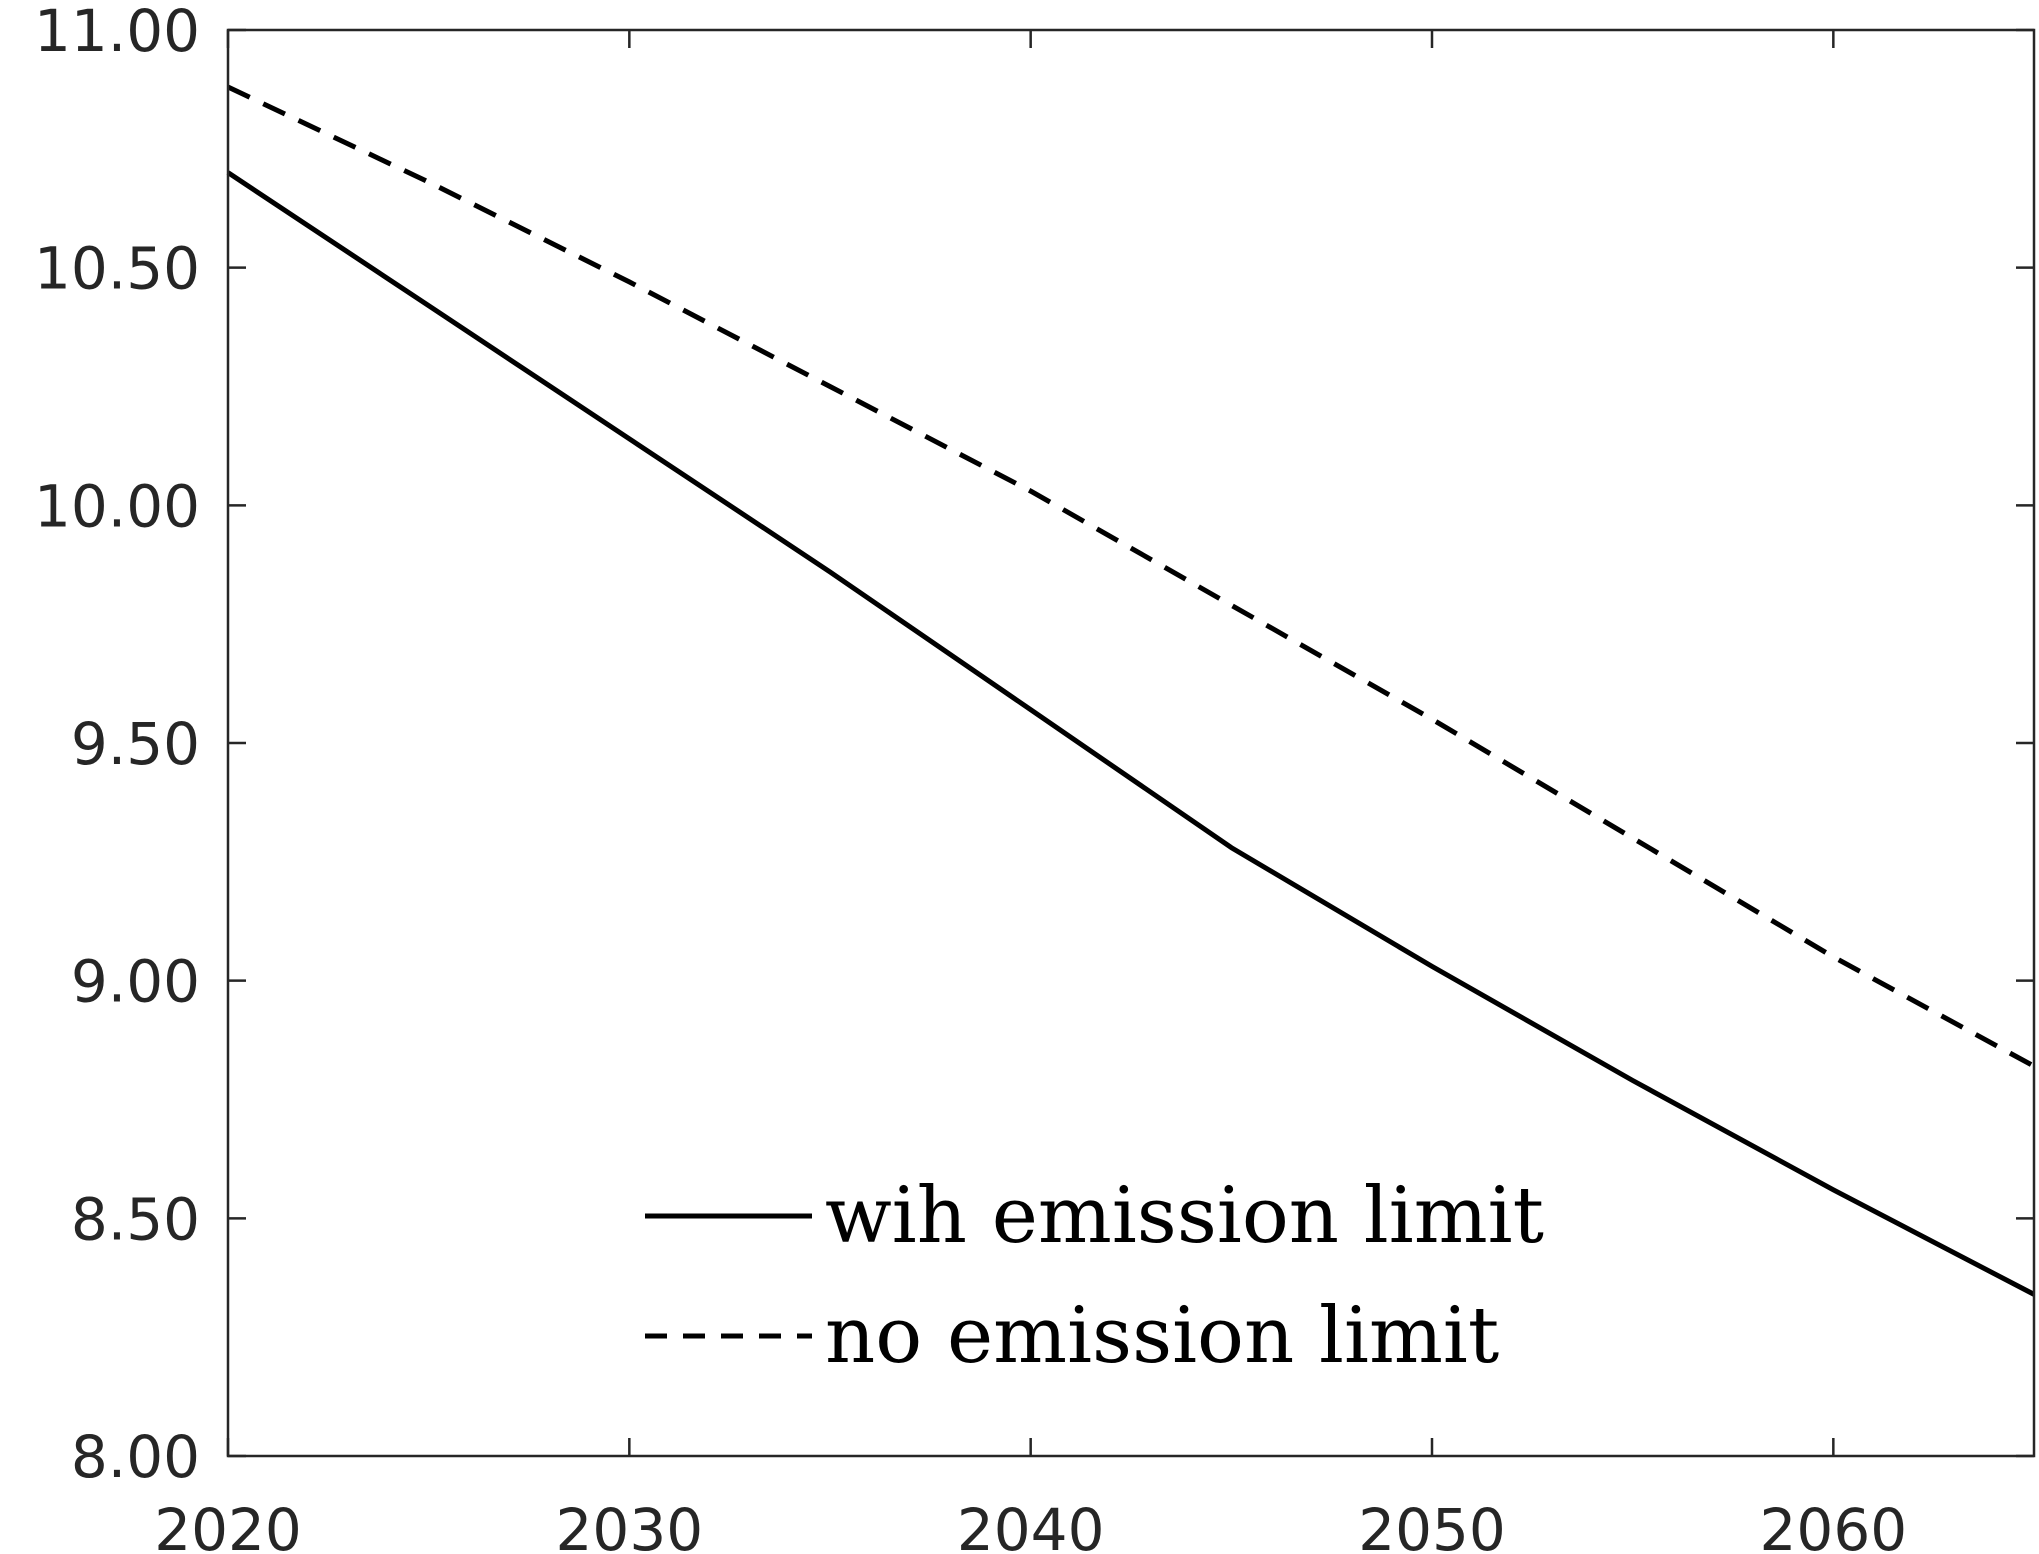 The image size is (2039, 1554). What do you see at coordinates (1184, 1216) in the screenshot?
I see `legend-label: wih emission limit` at bounding box center [1184, 1216].